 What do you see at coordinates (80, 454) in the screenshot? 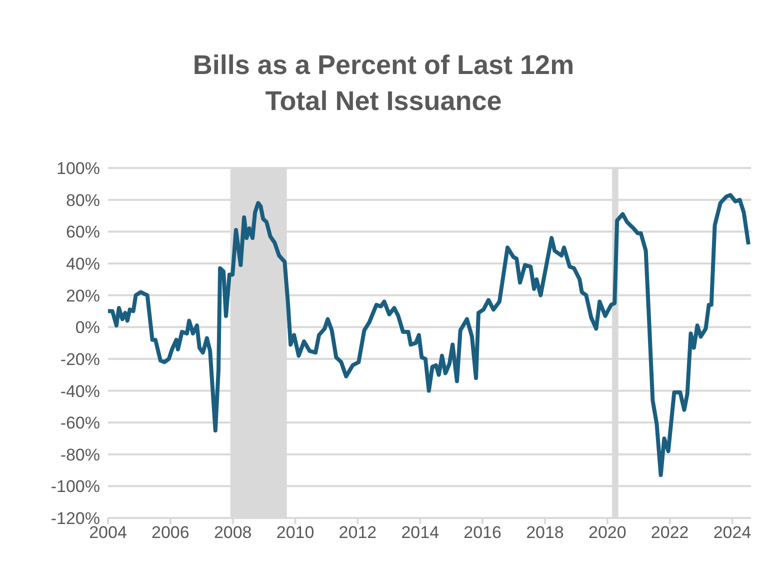
I see `y-tick-label: -80%` at bounding box center [80, 454].